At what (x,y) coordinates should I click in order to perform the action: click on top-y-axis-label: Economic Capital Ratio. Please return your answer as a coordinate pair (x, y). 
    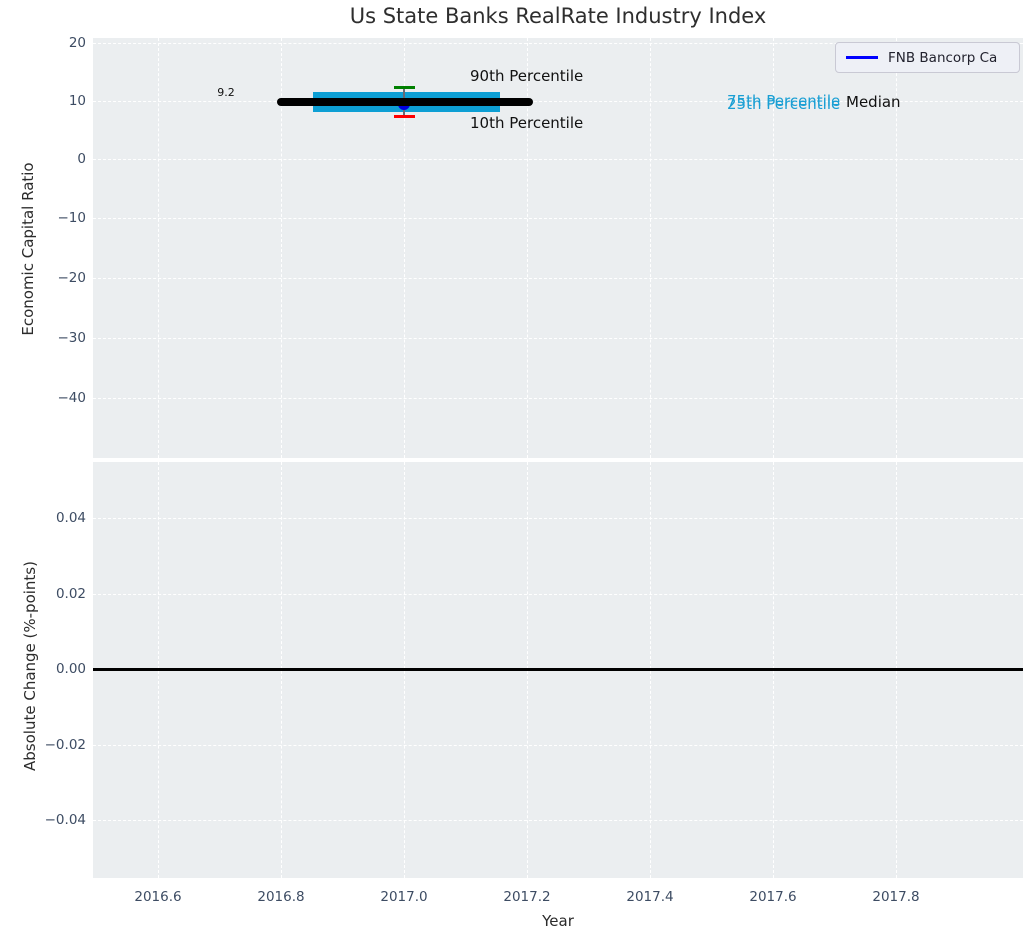
    Looking at the image, I should click on (28, 249).